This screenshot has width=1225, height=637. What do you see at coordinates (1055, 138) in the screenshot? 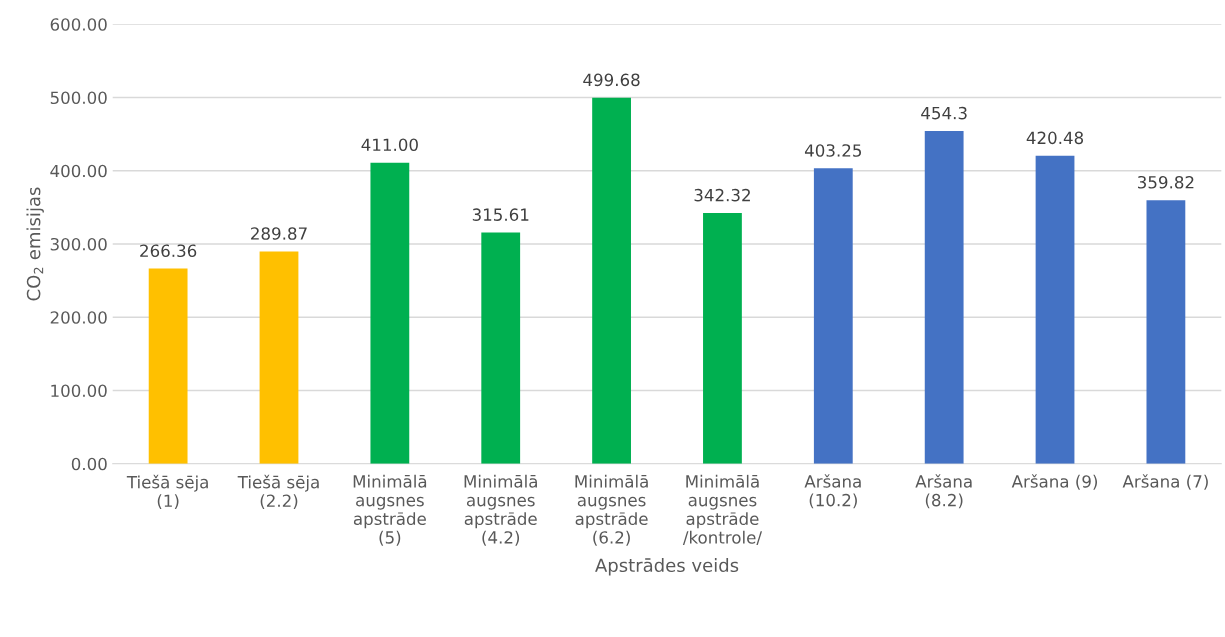
I see `data-label: 420.48` at bounding box center [1055, 138].